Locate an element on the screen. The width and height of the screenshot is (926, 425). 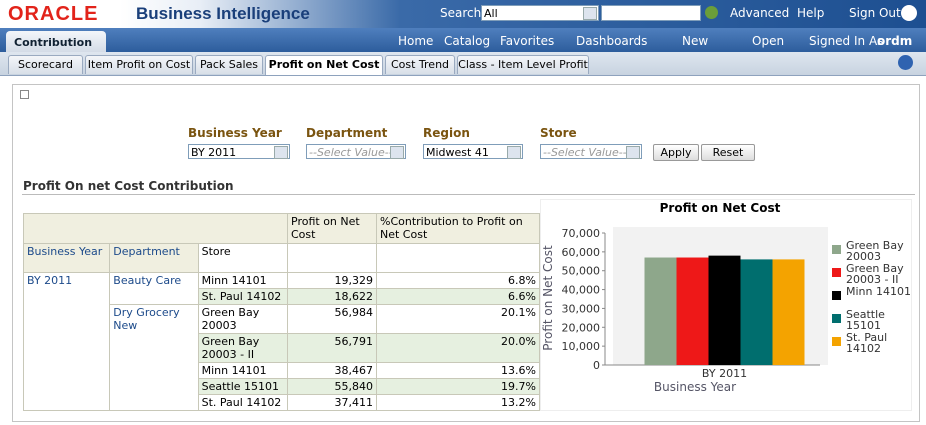
y-tick-label: 70,000 is located at coordinates (581, 233).